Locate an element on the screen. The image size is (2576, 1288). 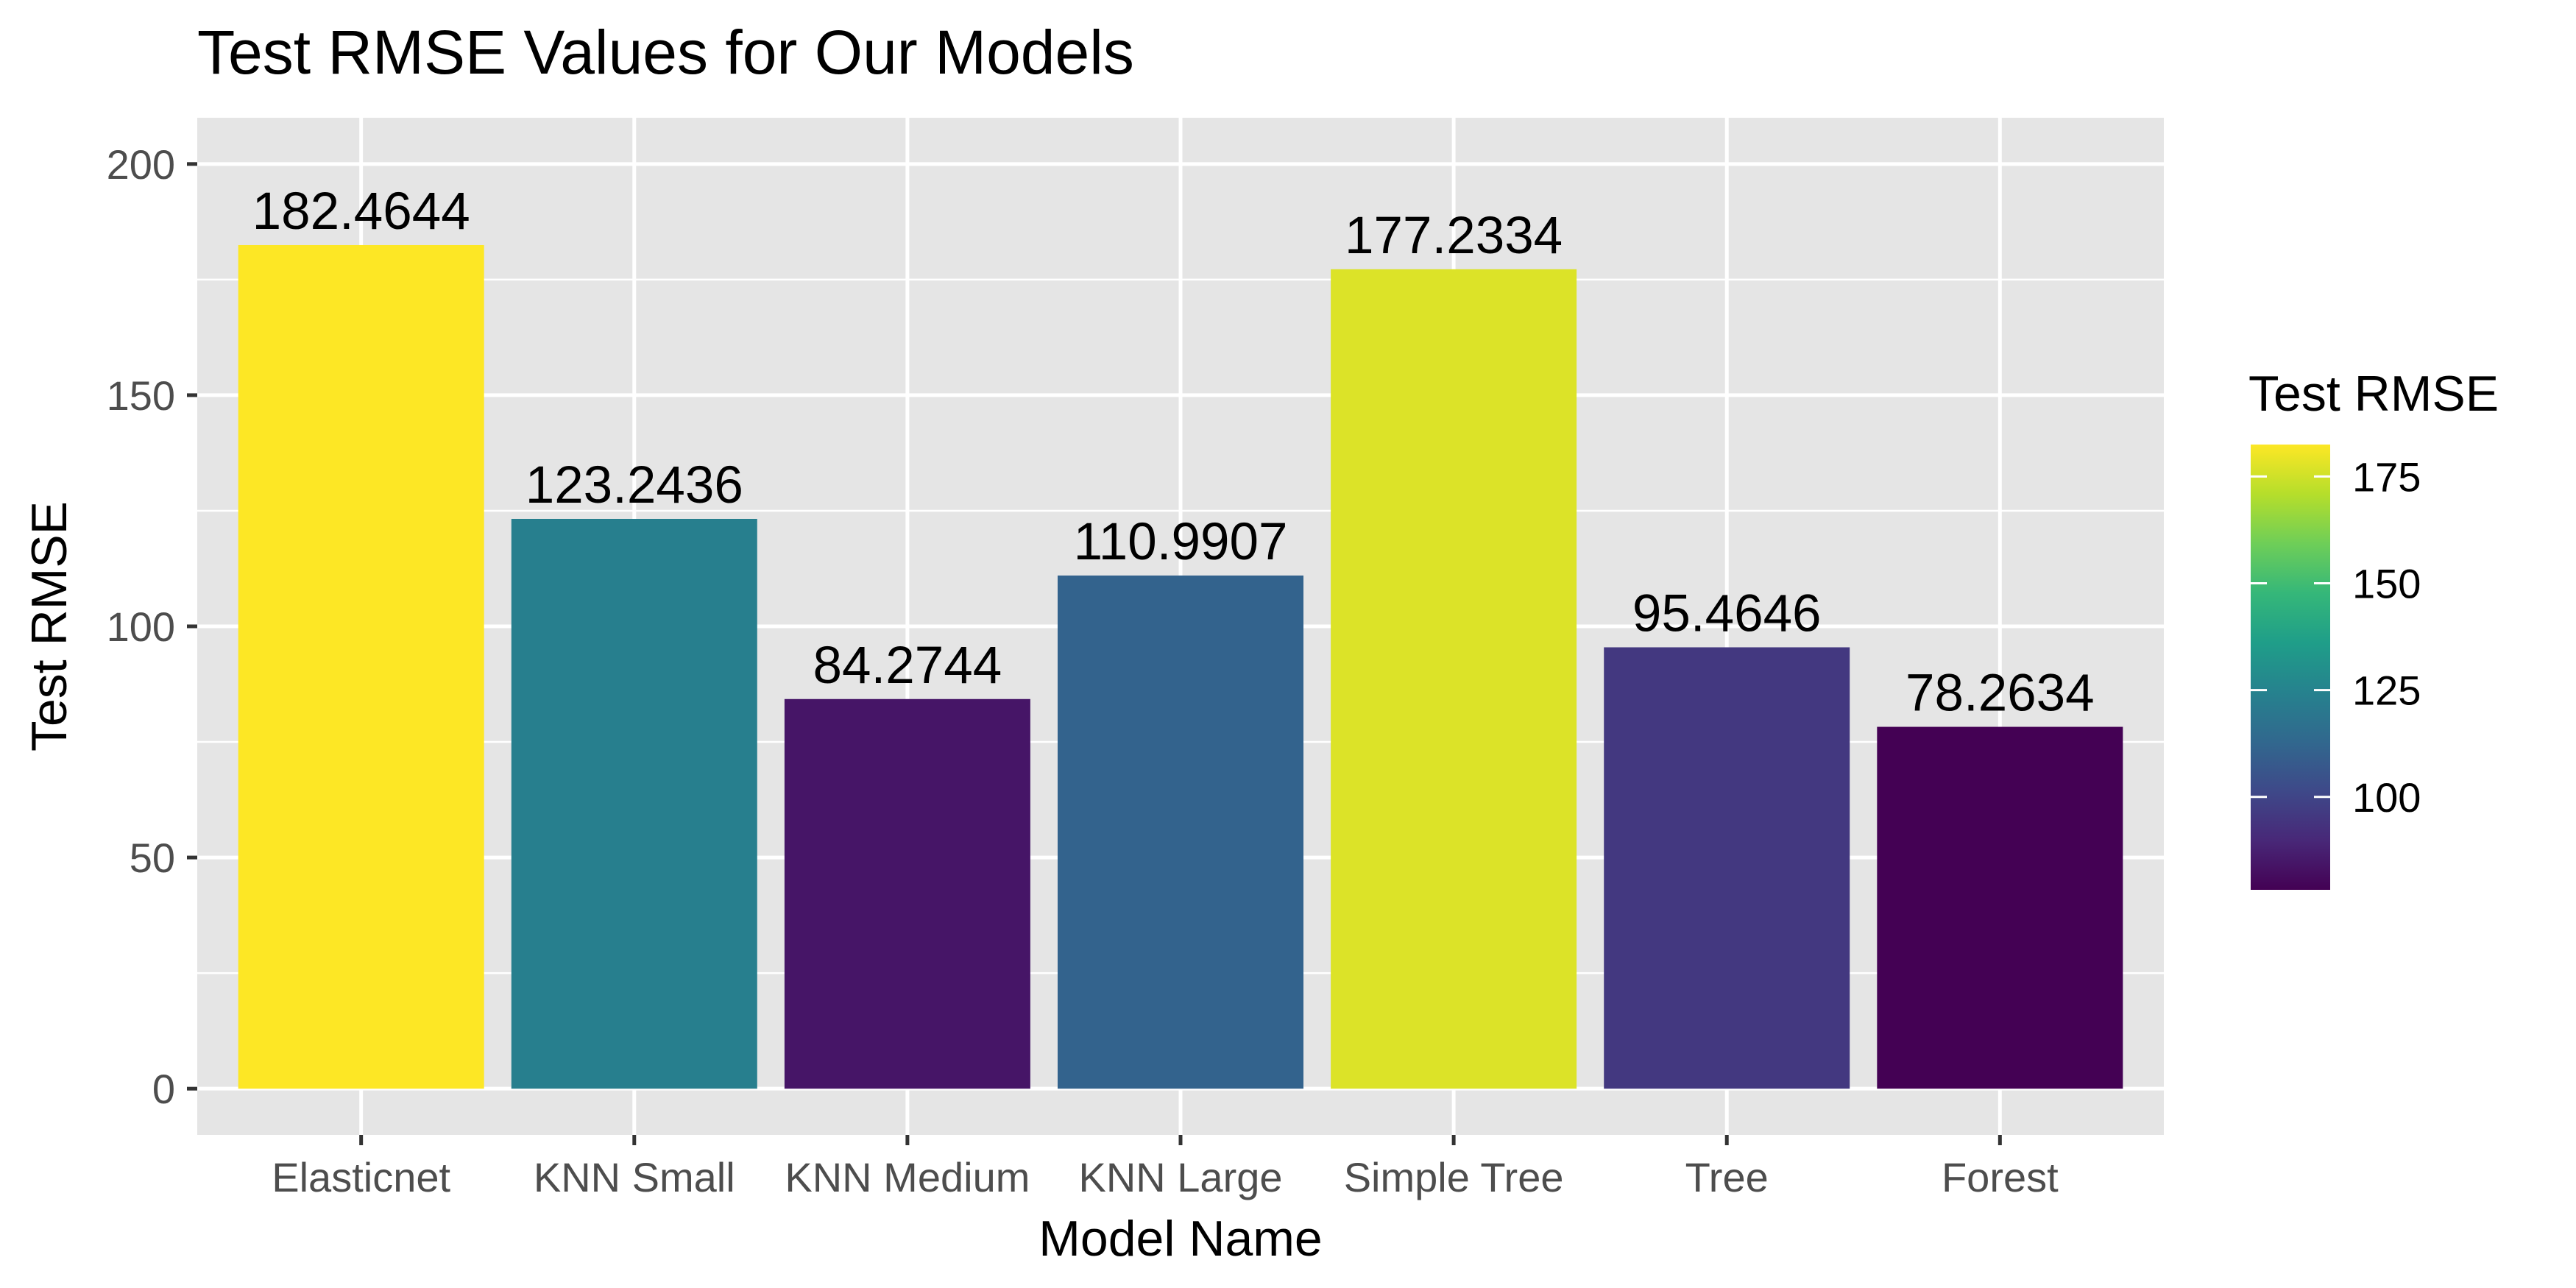
bar-forest is located at coordinates (2000, 908).